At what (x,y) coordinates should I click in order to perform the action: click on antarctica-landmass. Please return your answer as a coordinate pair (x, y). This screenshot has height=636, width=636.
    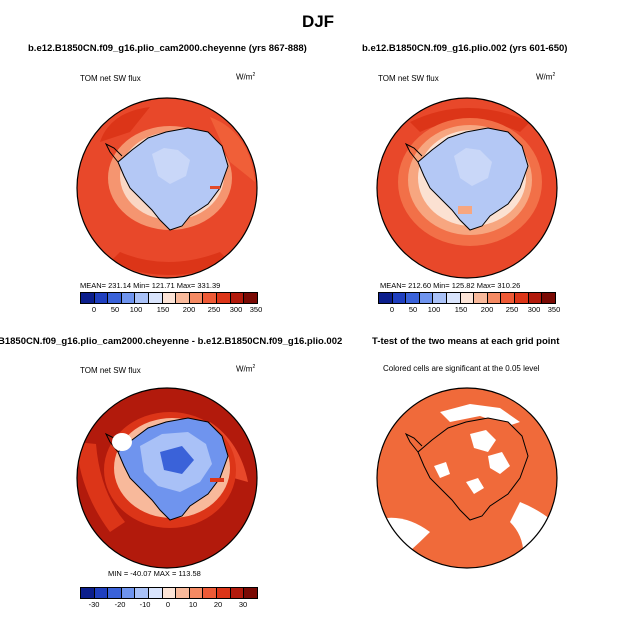
    Looking at the image, I should click on (473, 469).